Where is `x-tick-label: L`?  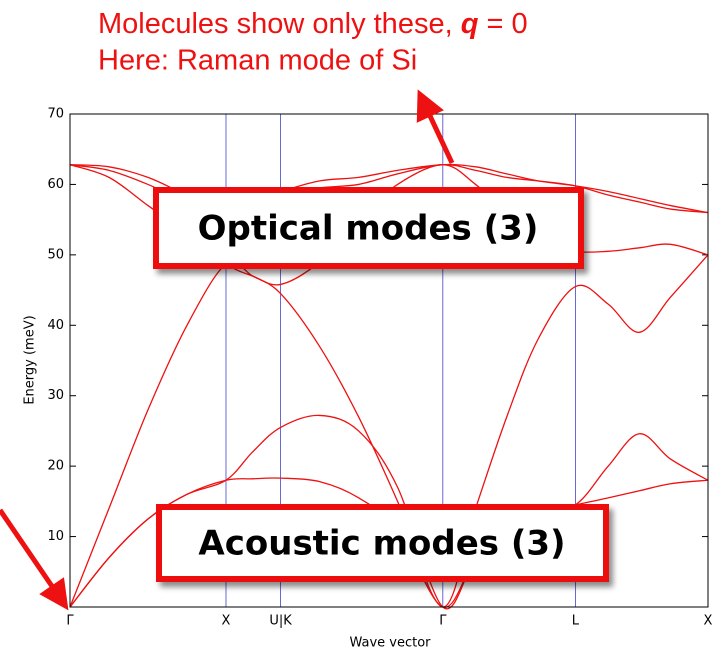
x-tick-label: L is located at coordinates (576, 621).